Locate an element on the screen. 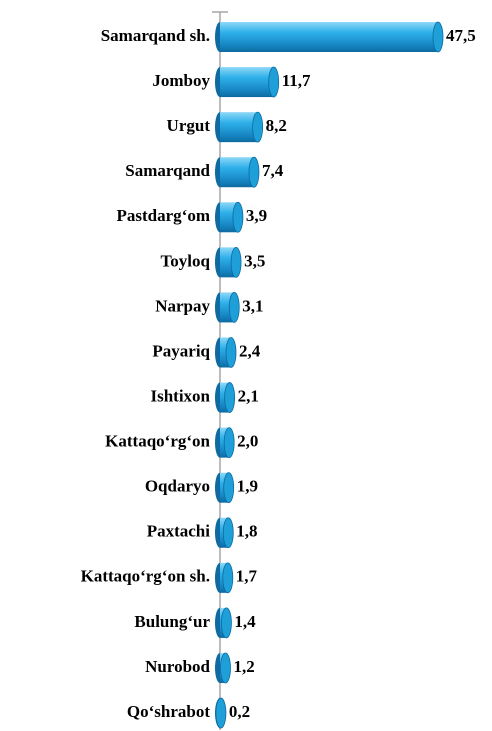  value-label: 11,7 is located at coordinates (296, 80).